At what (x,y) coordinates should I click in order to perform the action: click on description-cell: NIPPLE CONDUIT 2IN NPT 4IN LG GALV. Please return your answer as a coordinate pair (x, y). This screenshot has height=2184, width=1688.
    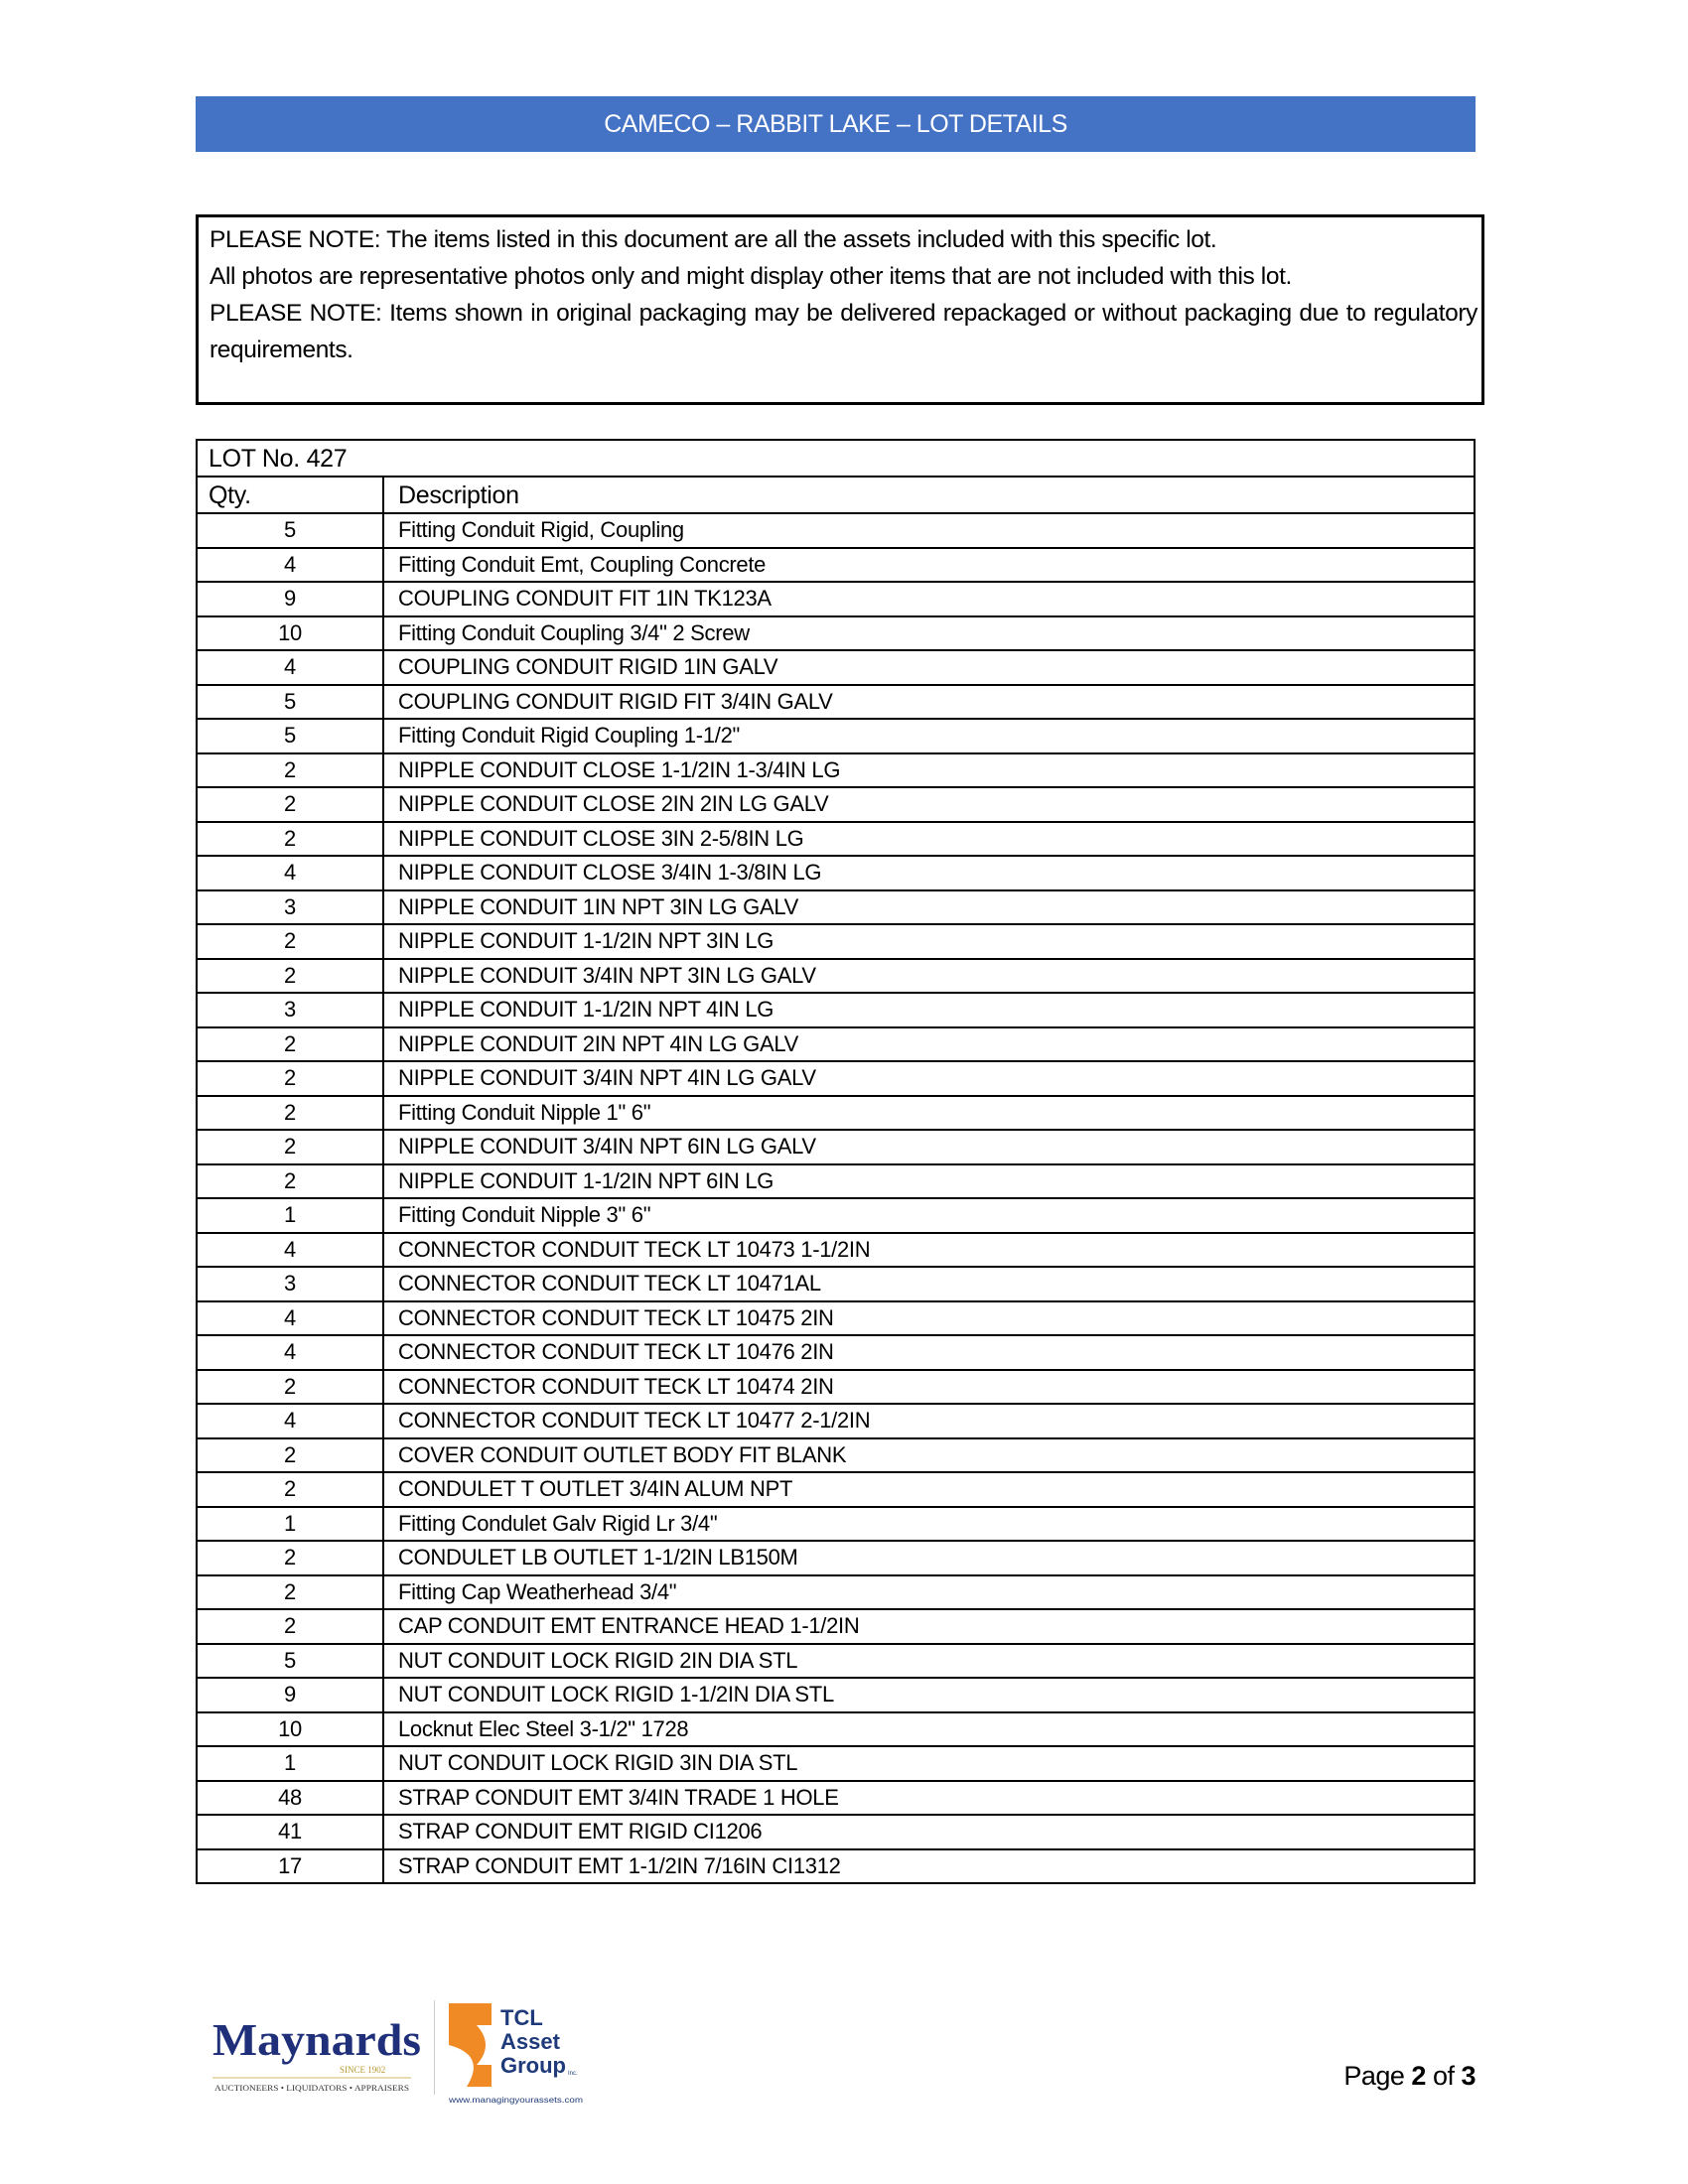
    Looking at the image, I should click on (929, 1043).